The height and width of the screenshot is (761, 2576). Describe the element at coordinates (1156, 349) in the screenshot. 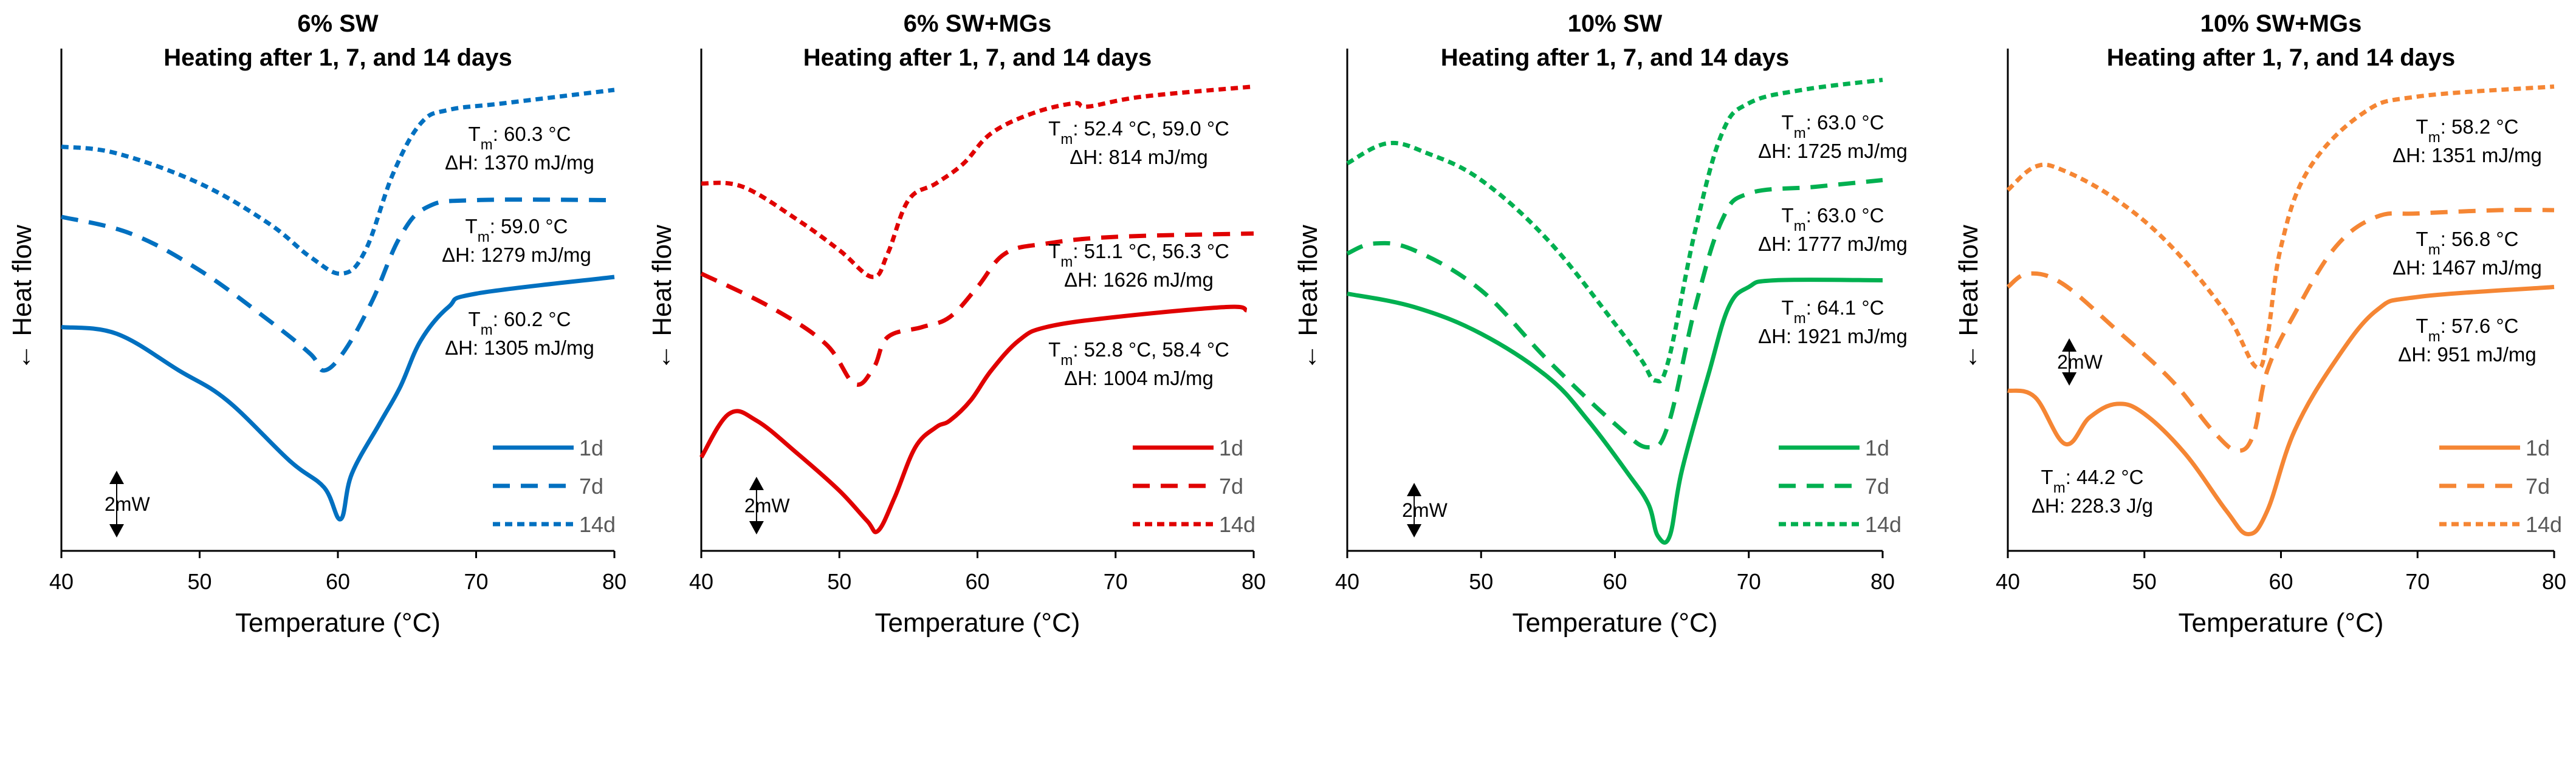

I see `tm-value: 52.8 °C, 58.4 °C` at that location.